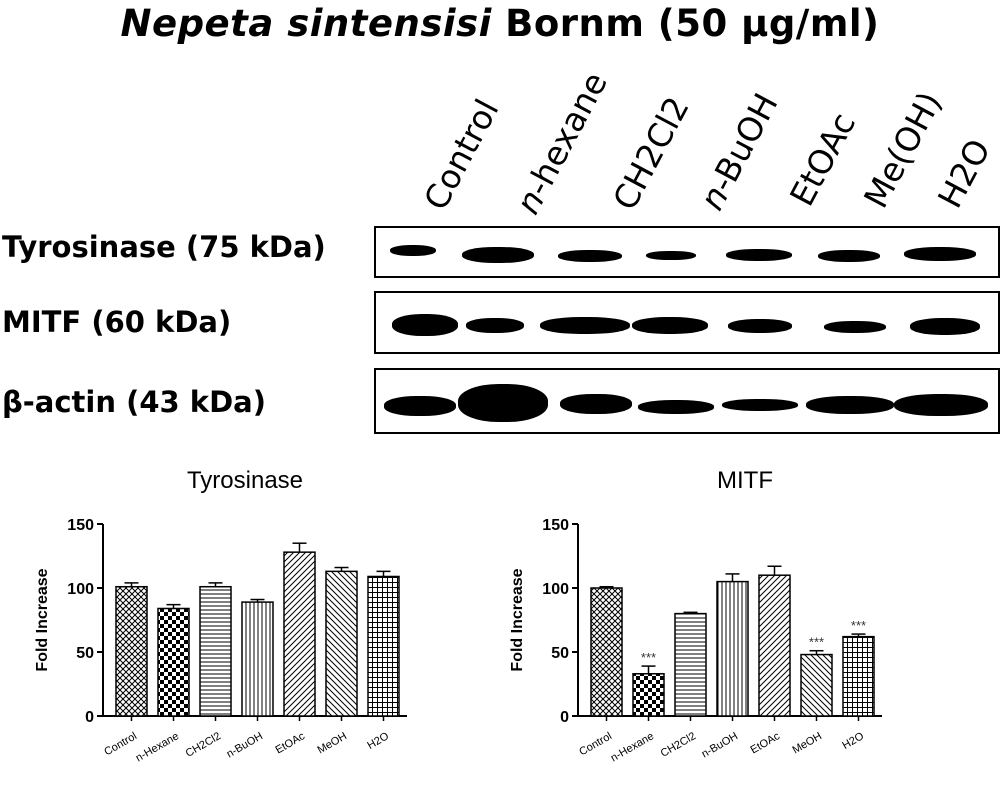 The height and width of the screenshot is (786, 1000). I want to click on blot-image-beta-actin, so click(687, 401).